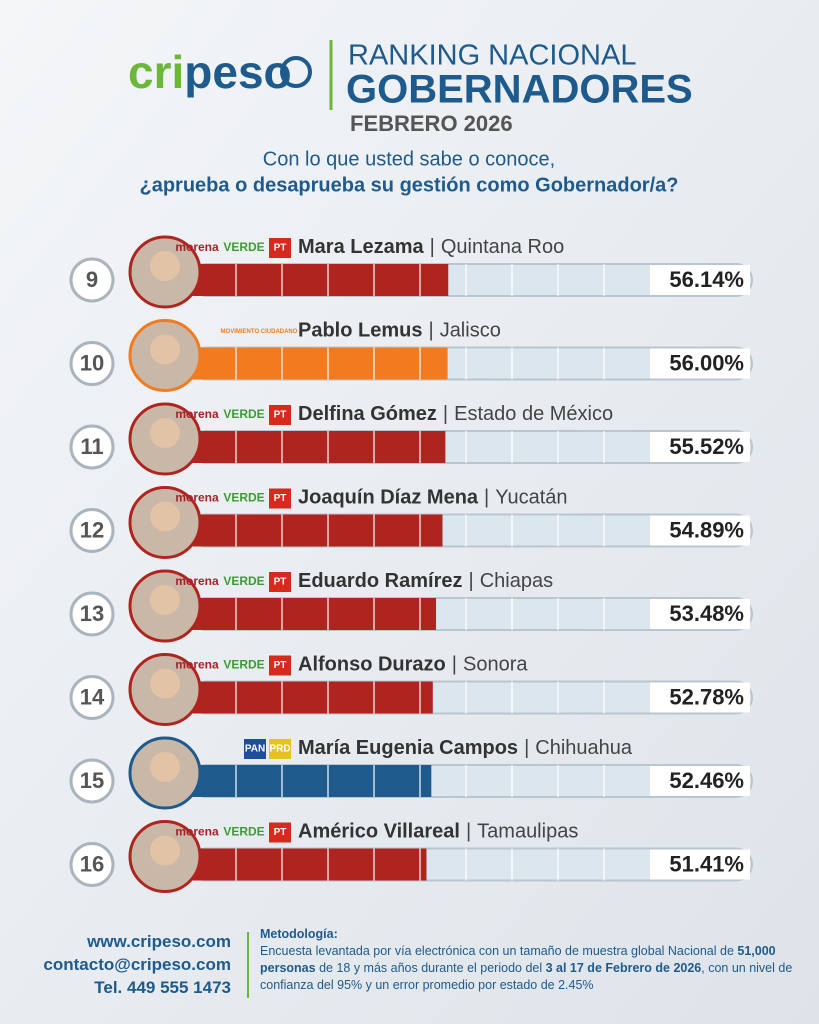 This screenshot has height=1024, width=819. What do you see at coordinates (372, 665) in the screenshot?
I see `governor-name: Alfonso Durazo` at bounding box center [372, 665].